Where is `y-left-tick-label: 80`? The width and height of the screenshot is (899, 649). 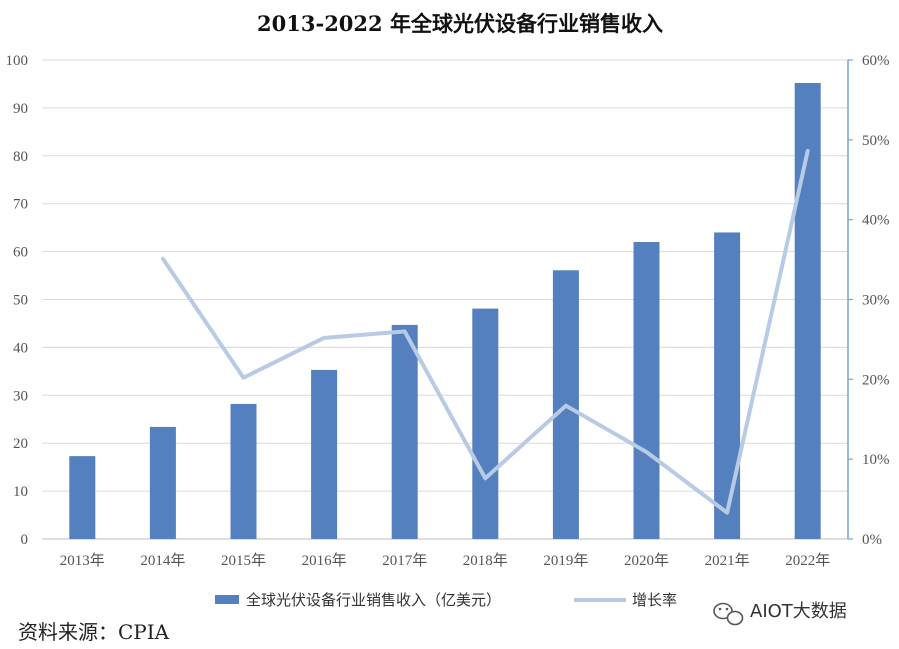 y-left-tick-label: 80 is located at coordinates (20, 157).